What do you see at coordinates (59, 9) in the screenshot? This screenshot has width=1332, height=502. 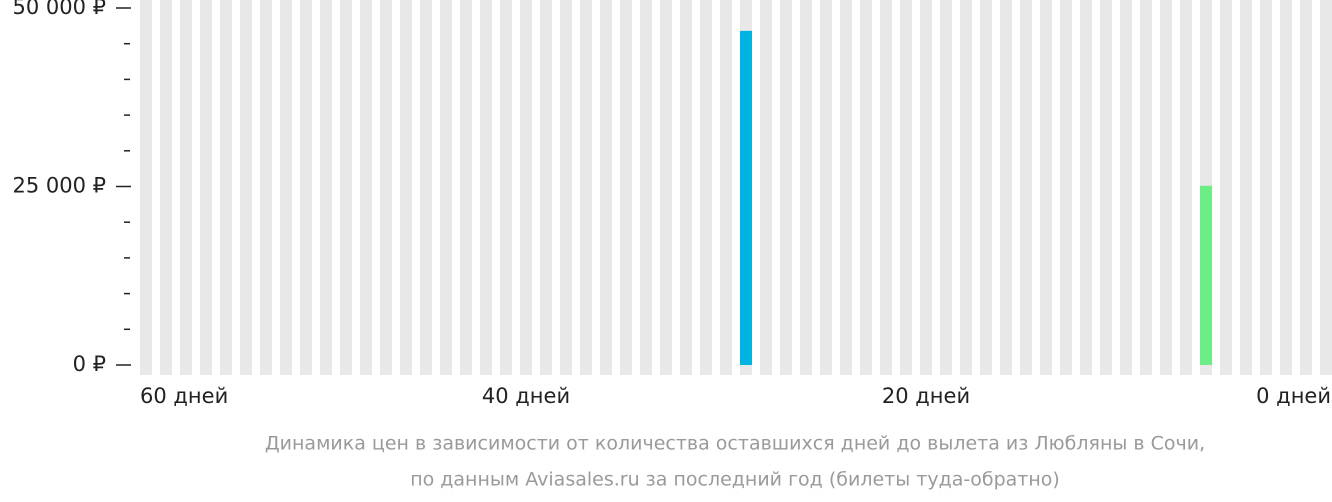 I see `y-tick-label: 50 000 ₽` at bounding box center [59, 9].